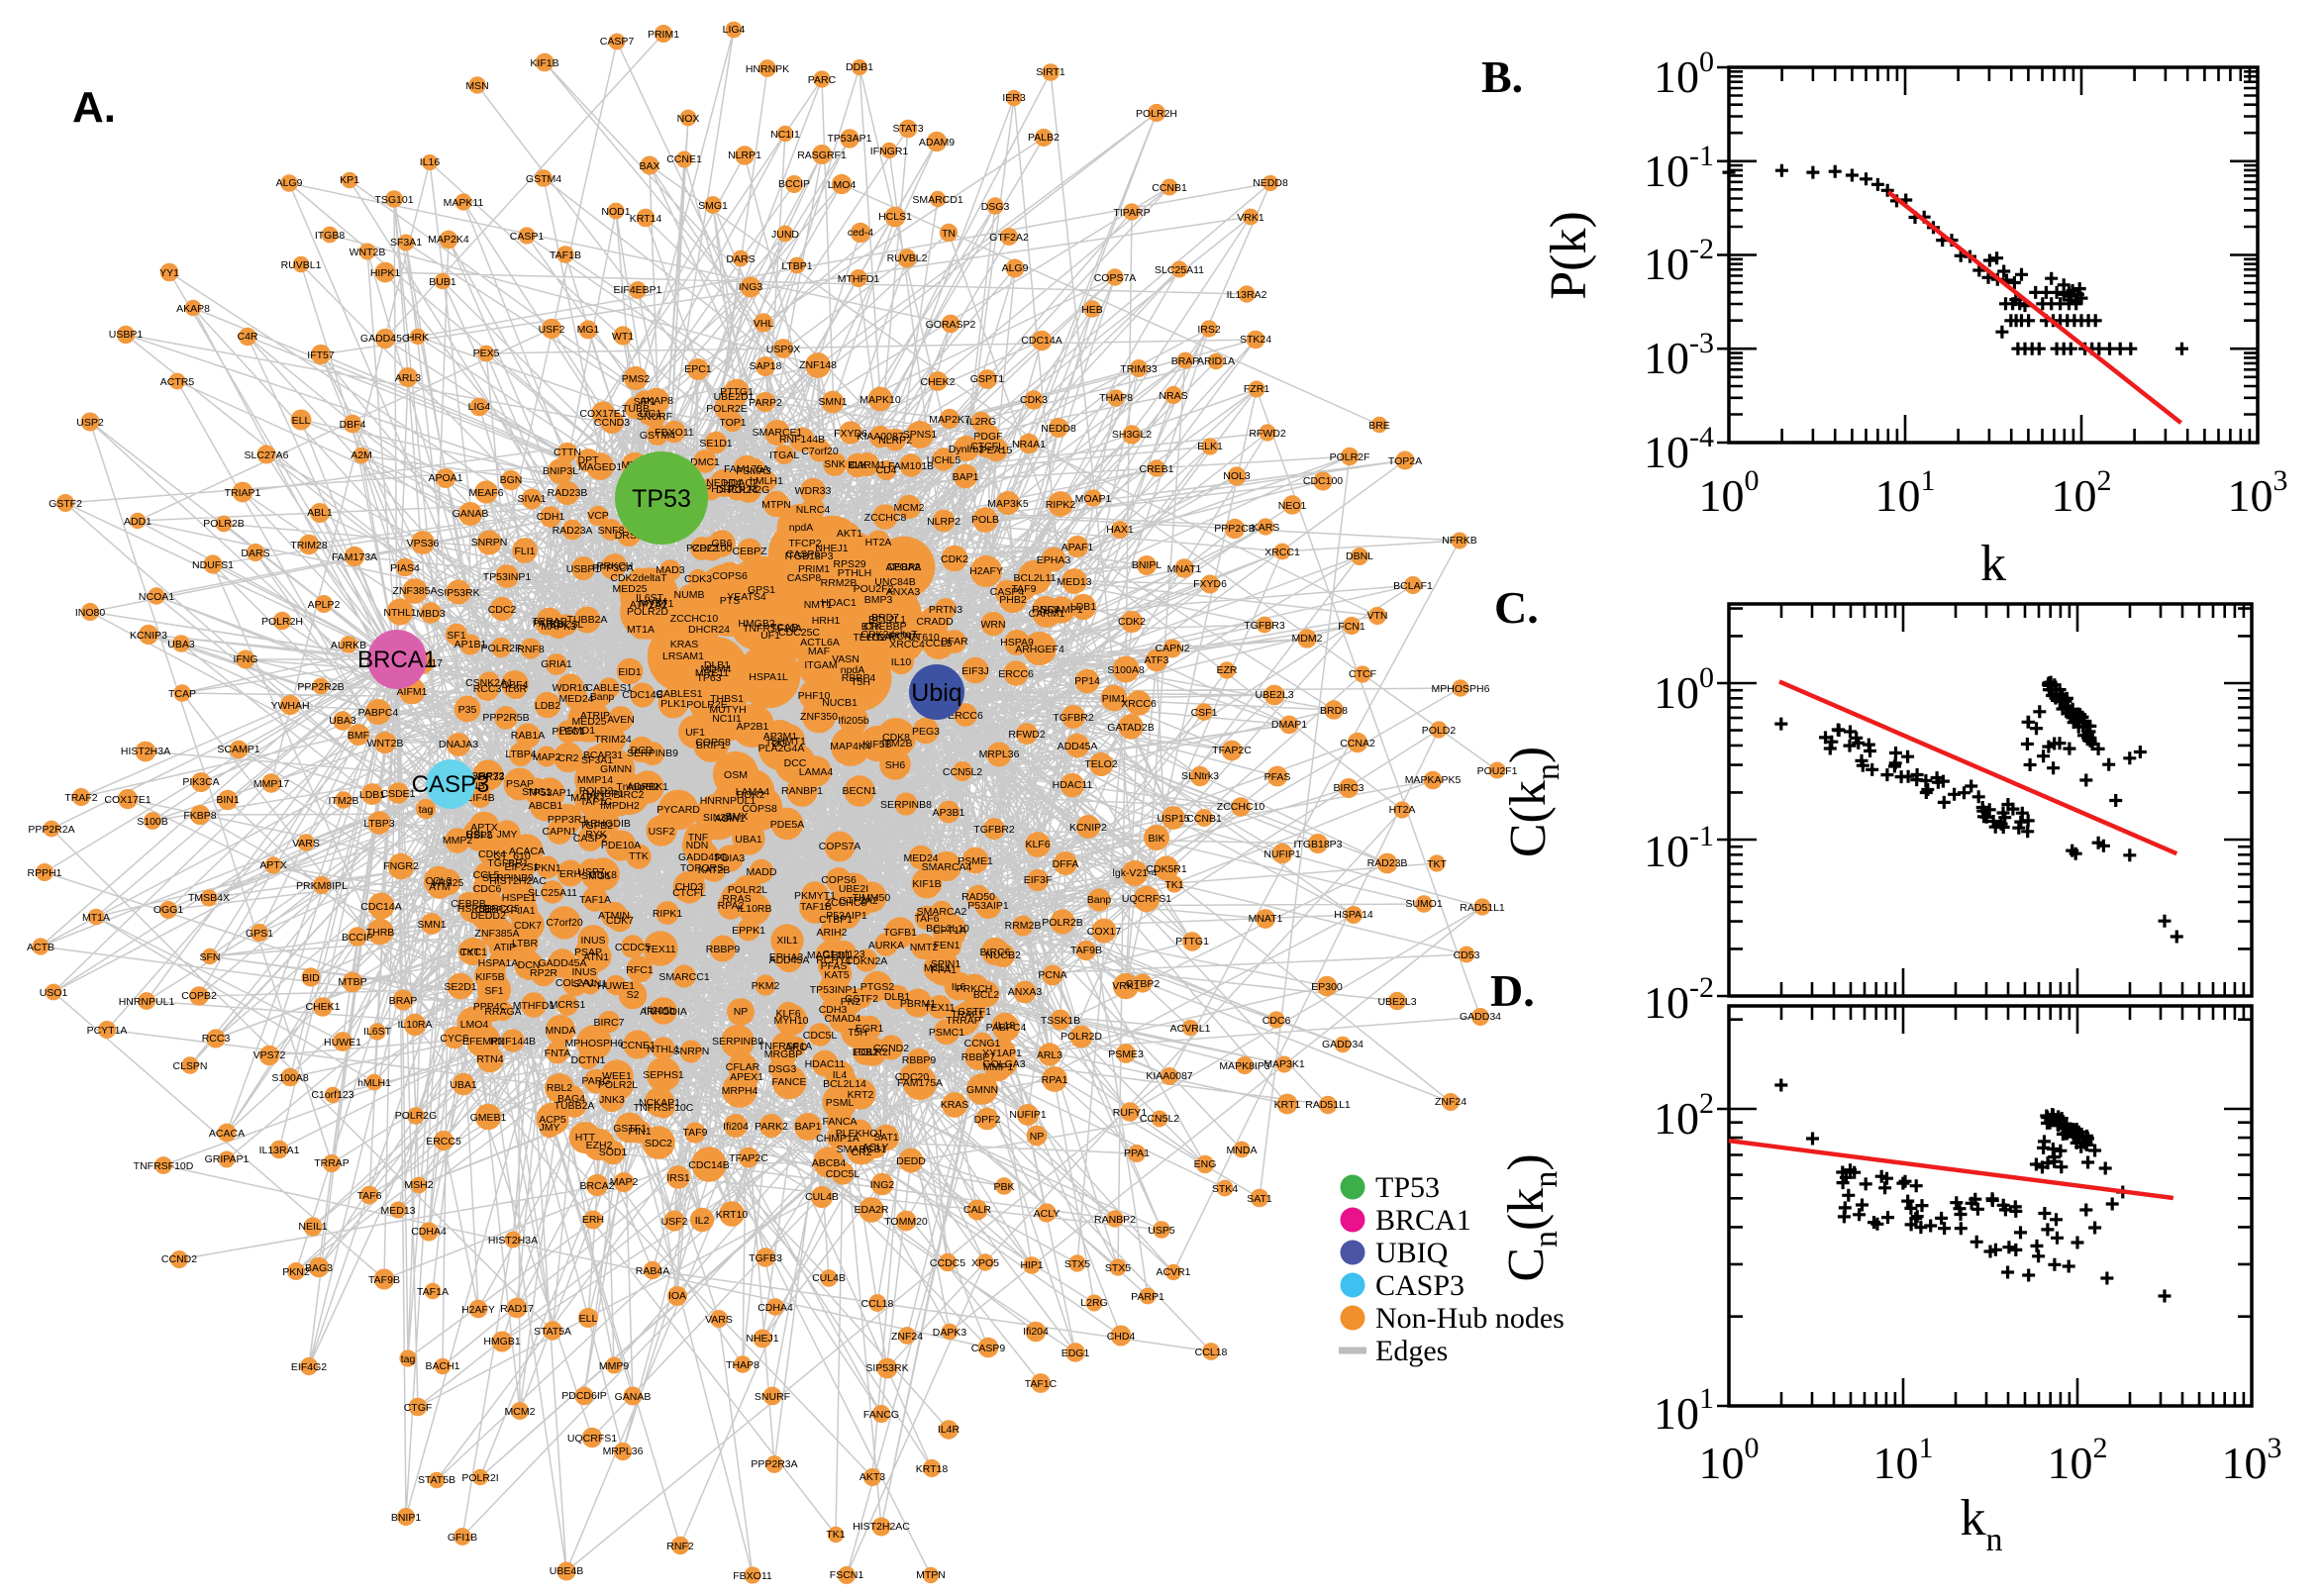  I want to click on svg-text: SNRPN, so click(490, 543).